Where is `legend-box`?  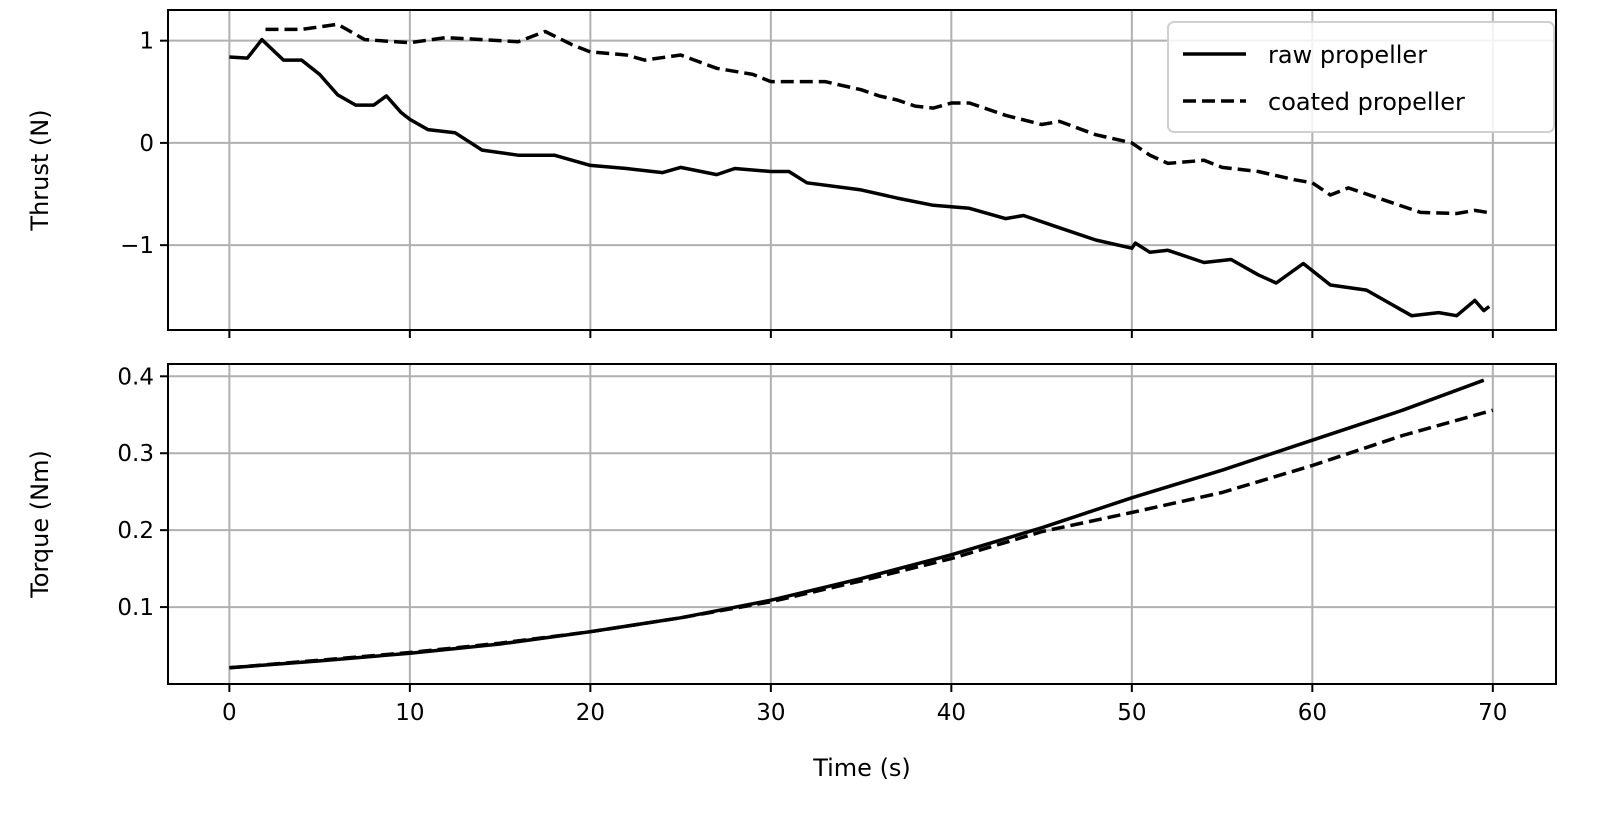 legend-box is located at coordinates (1361, 77).